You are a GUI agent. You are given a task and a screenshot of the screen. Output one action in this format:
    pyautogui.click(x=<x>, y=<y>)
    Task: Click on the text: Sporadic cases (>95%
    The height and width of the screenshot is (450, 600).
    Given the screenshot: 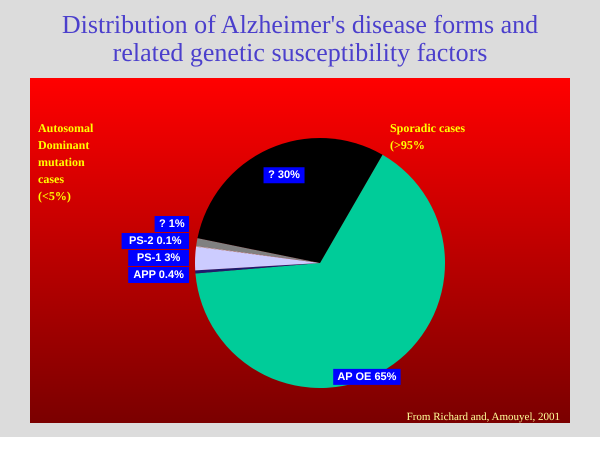 What is the action you would take?
    pyautogui.click(x=428, y=136)
    